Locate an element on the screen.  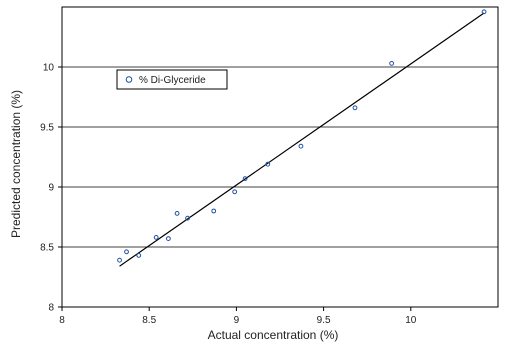
x-tick-label: 9 is located at coordinates (237, 320).